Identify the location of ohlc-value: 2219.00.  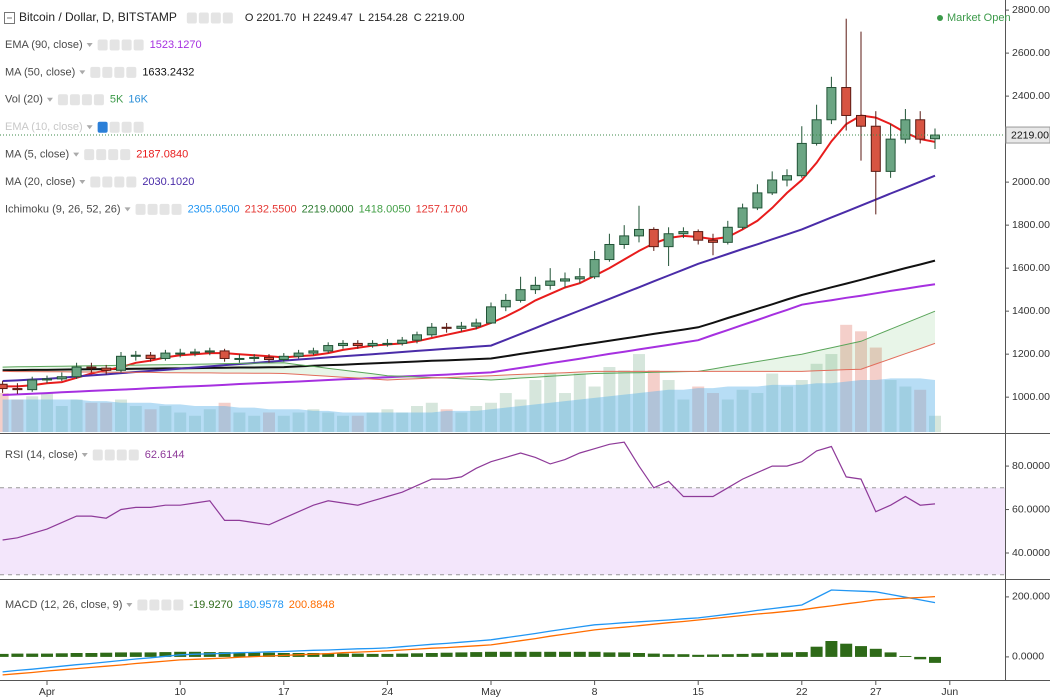
(445, 18).